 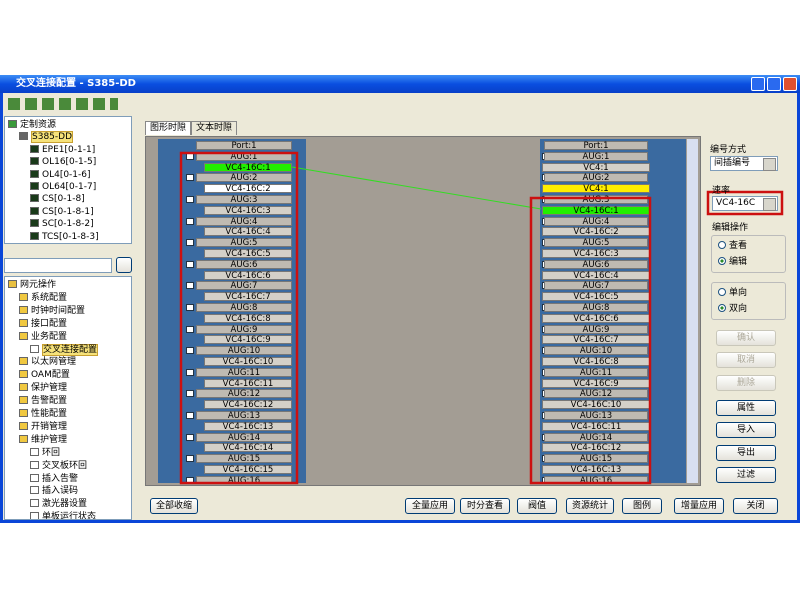 What do you see at coordinates (732, 246) in the screenshot?
I see `radio: 查看` at bounding box center [732, 246].